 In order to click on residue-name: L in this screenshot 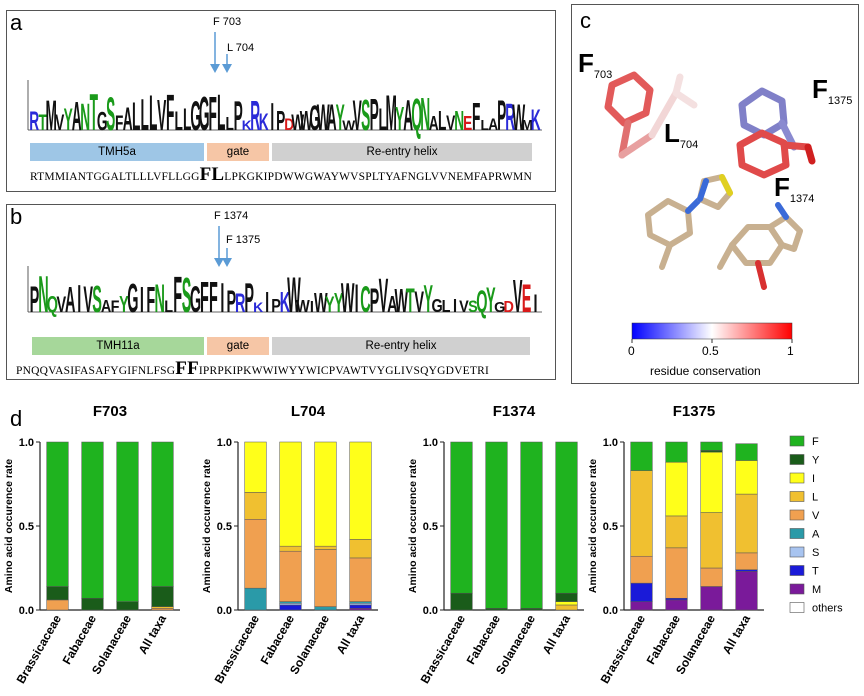, I will do `click(672, 133)`.